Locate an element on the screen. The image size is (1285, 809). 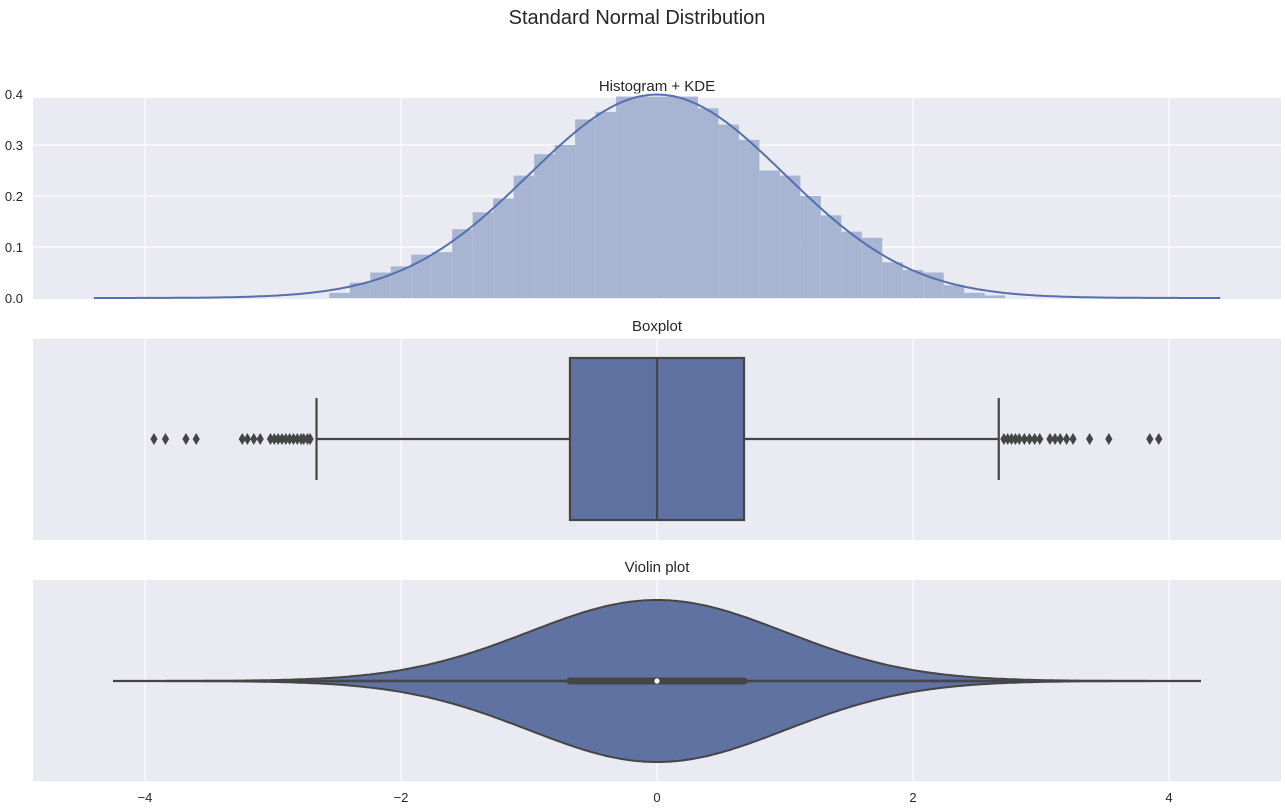
x-tick-label: 2 is located at coordinates (912, 797).